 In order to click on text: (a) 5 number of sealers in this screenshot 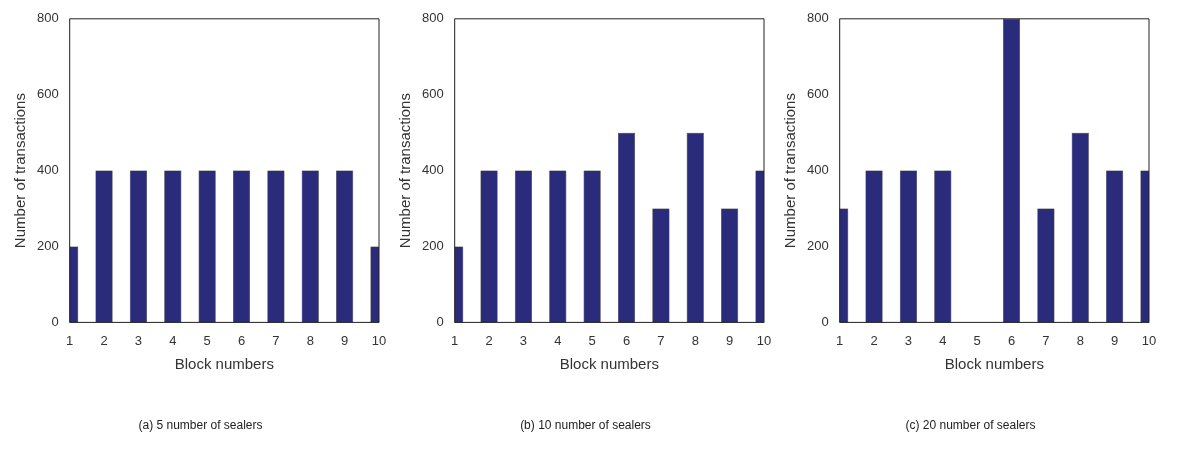, I will do `click(200, 425)`.